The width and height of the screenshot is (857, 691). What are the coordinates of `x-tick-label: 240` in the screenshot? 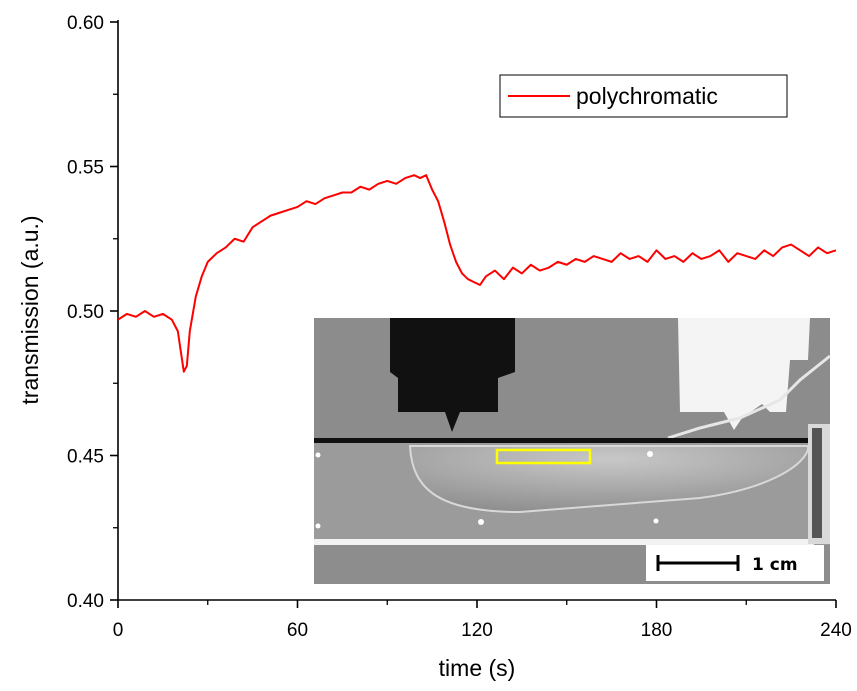 It's located at (836, 630).